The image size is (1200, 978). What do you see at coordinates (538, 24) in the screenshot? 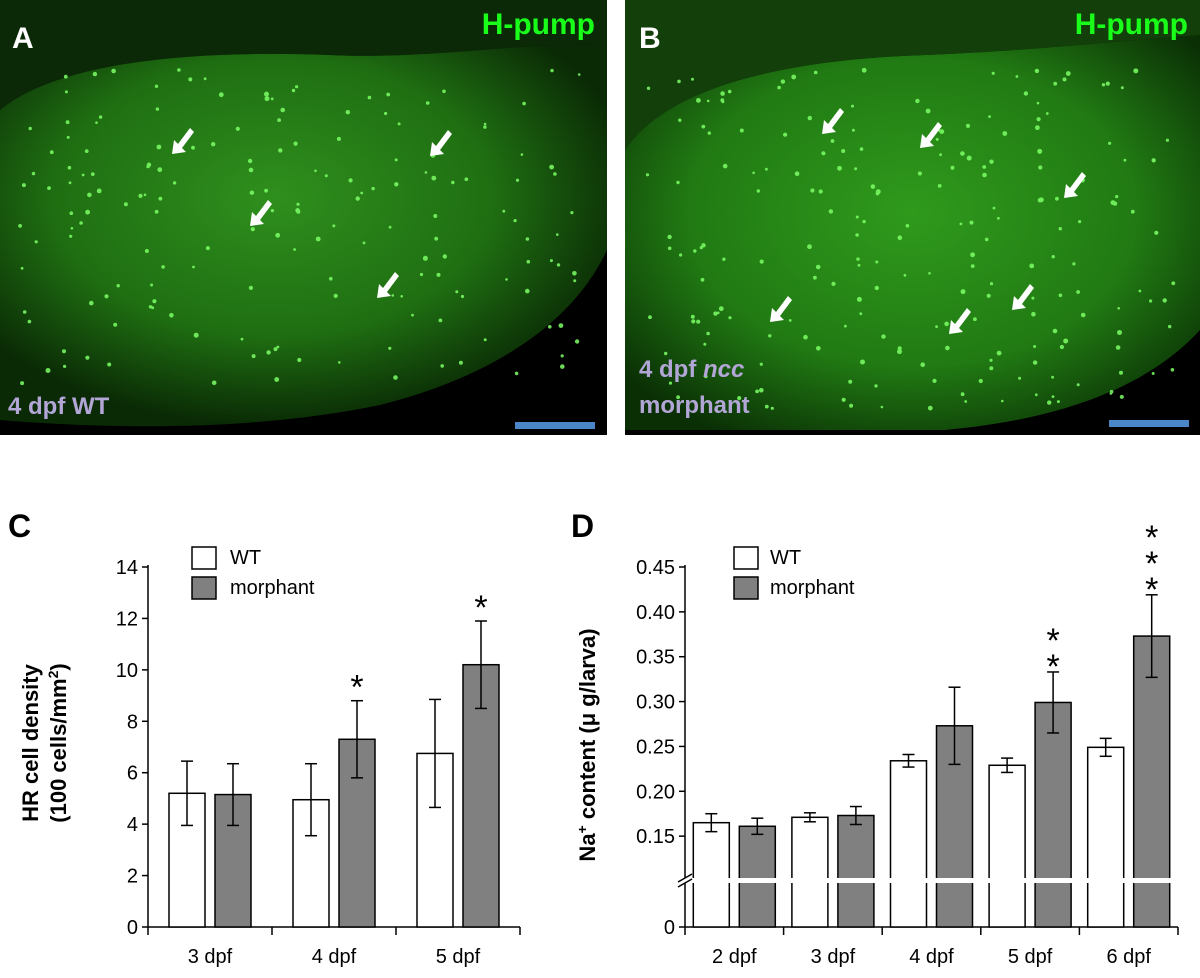
I see `panel-a-title: H-pump` at bounding box center [538, 24].